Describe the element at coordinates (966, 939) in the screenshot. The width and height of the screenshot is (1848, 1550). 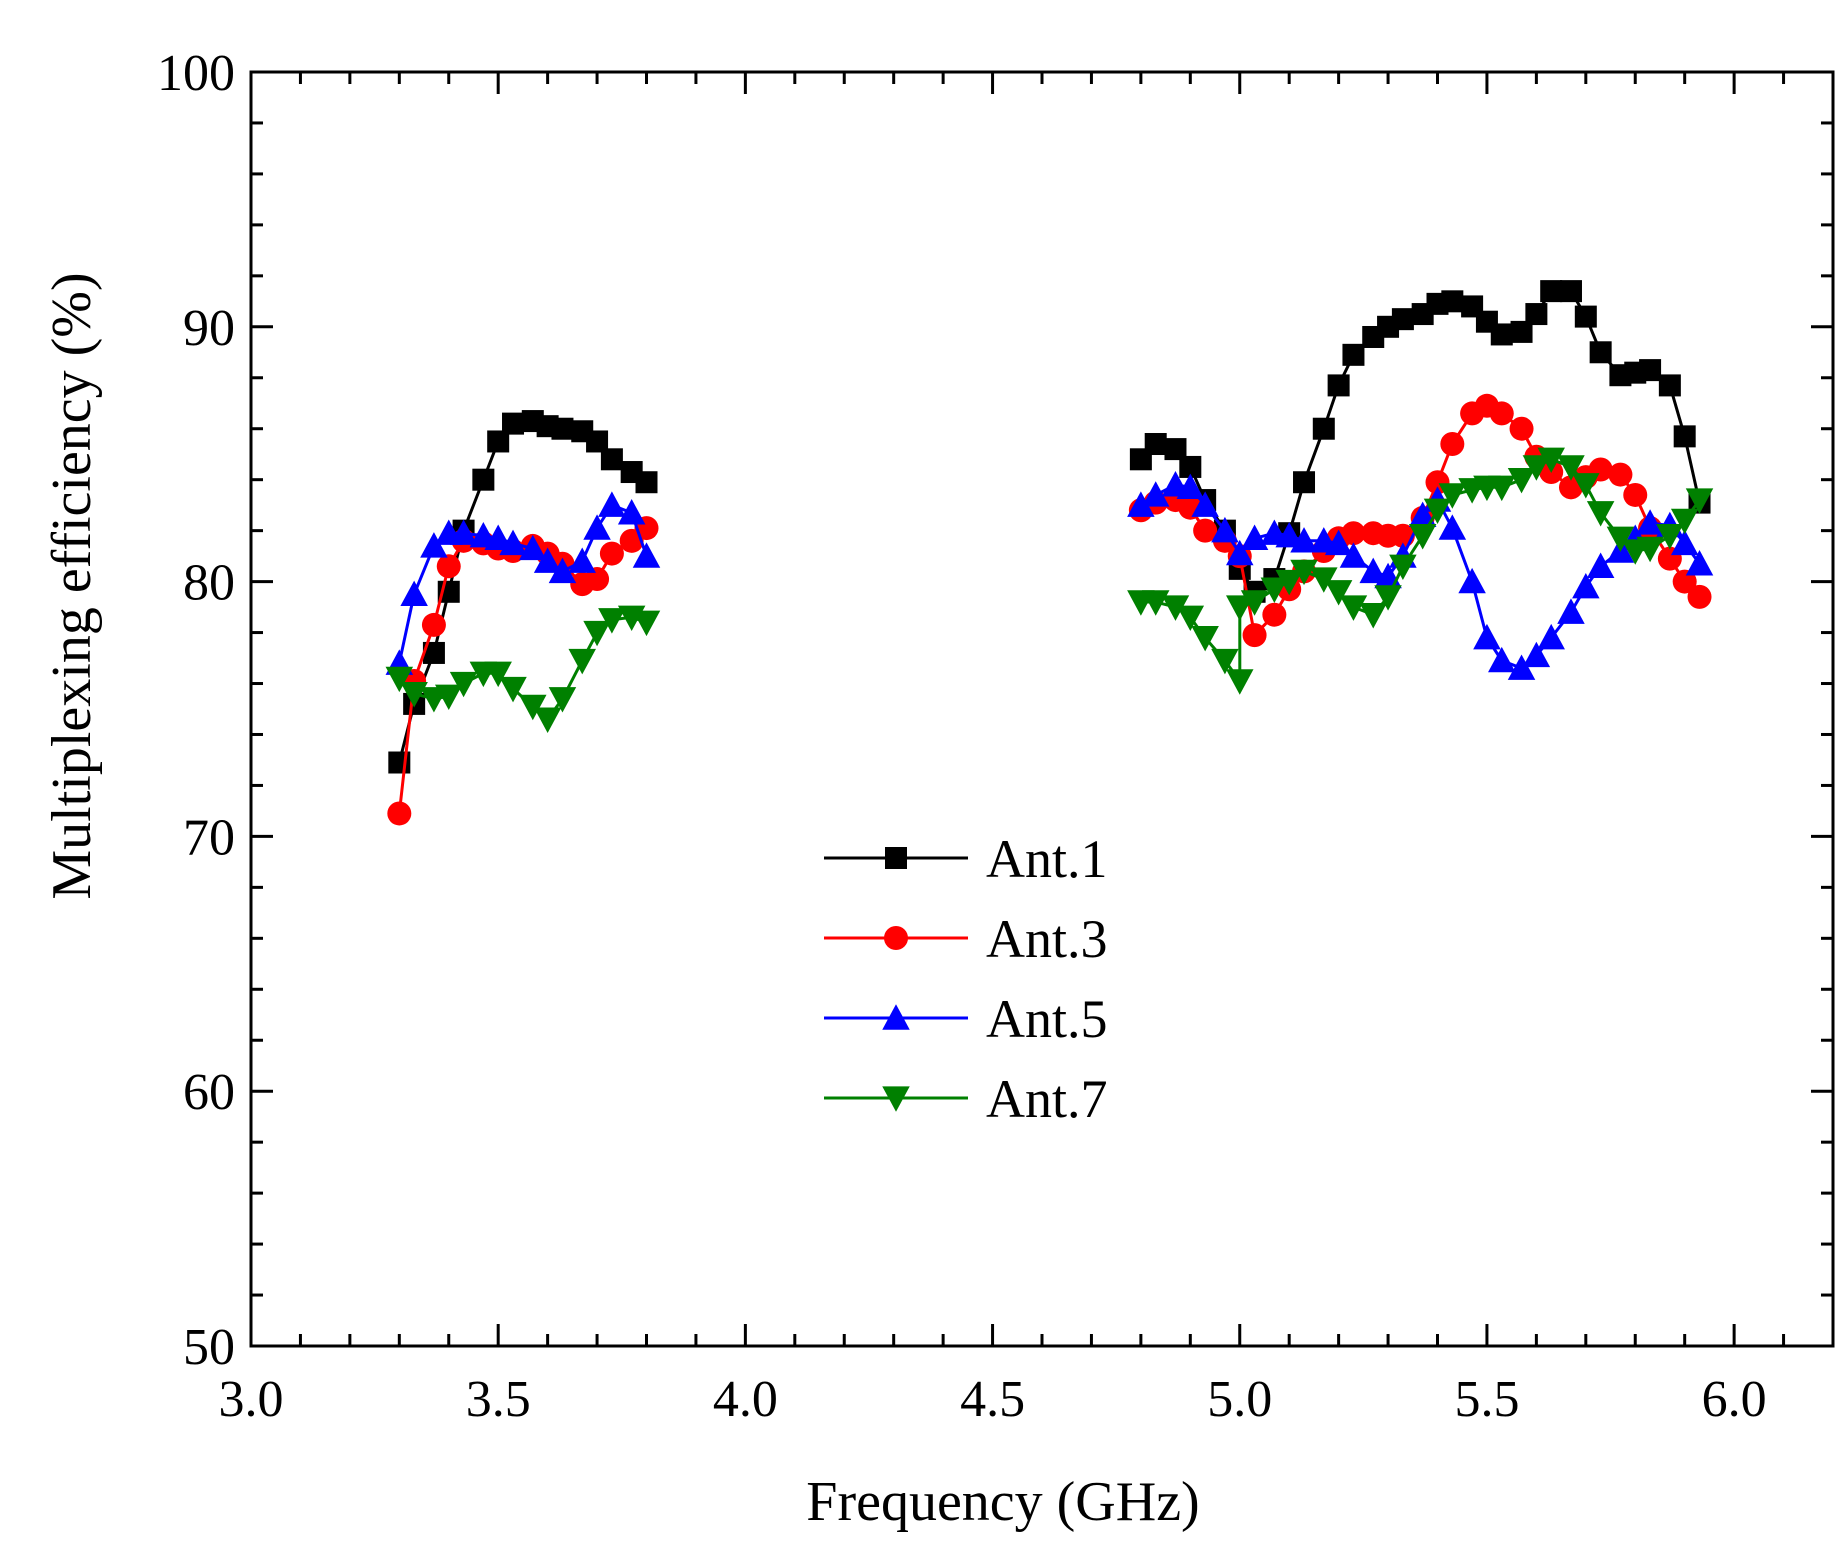
I see `legend-item: Ant.3` at that location.